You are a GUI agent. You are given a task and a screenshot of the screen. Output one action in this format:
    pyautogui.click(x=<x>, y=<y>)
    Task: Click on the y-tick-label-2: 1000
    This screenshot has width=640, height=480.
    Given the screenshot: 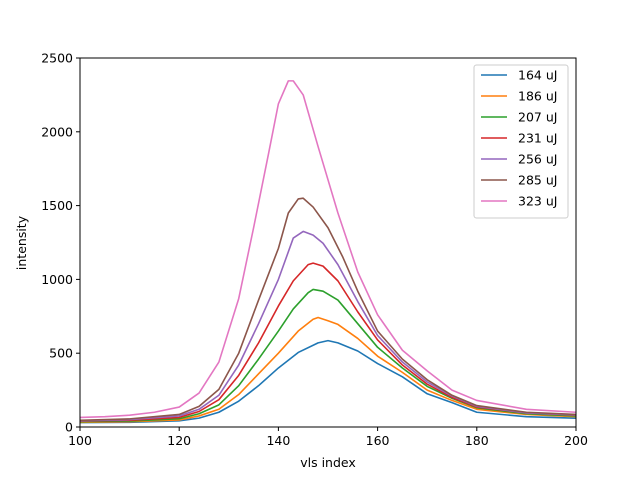 What is the action you would take?
    pyautogui.click(x=57, y=279)
    